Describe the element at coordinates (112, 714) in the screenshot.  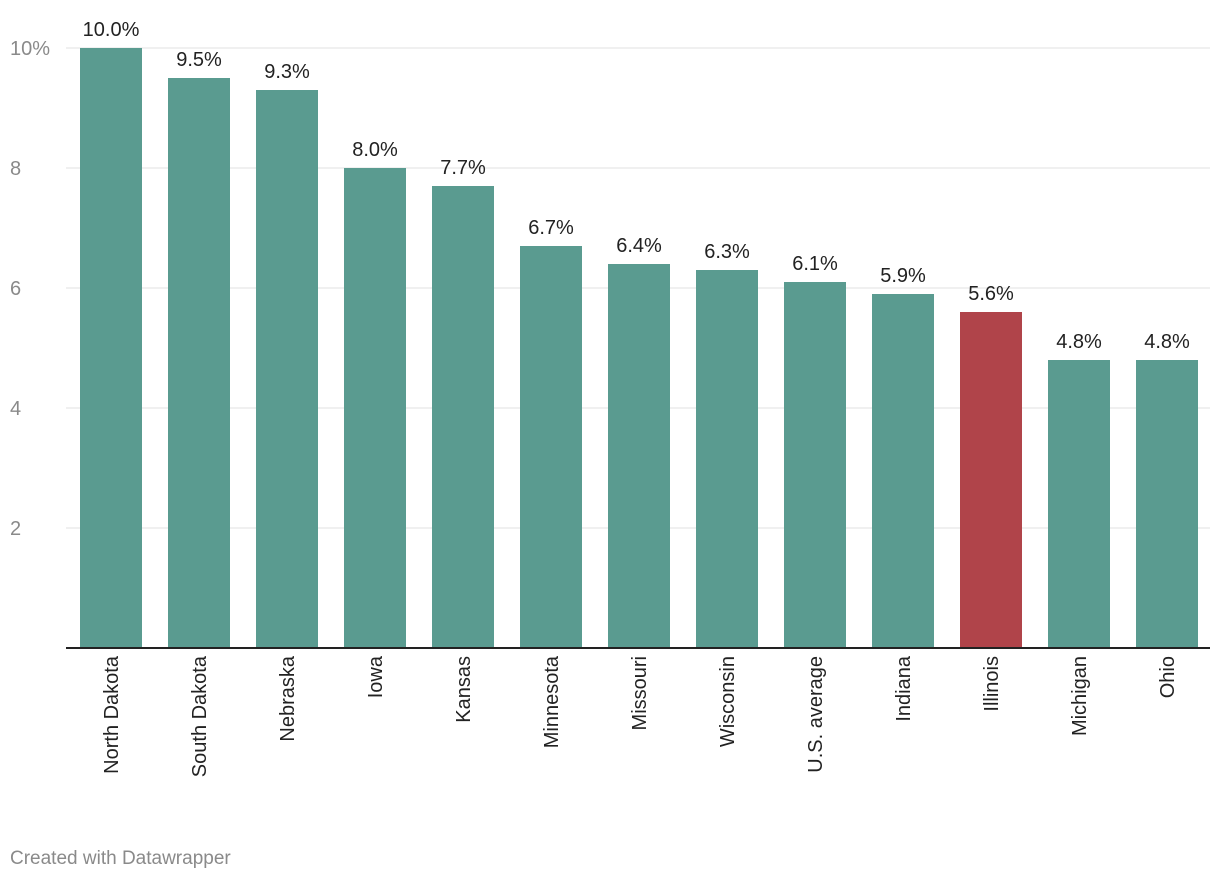
I see `category-label: North Dakota` at that location.